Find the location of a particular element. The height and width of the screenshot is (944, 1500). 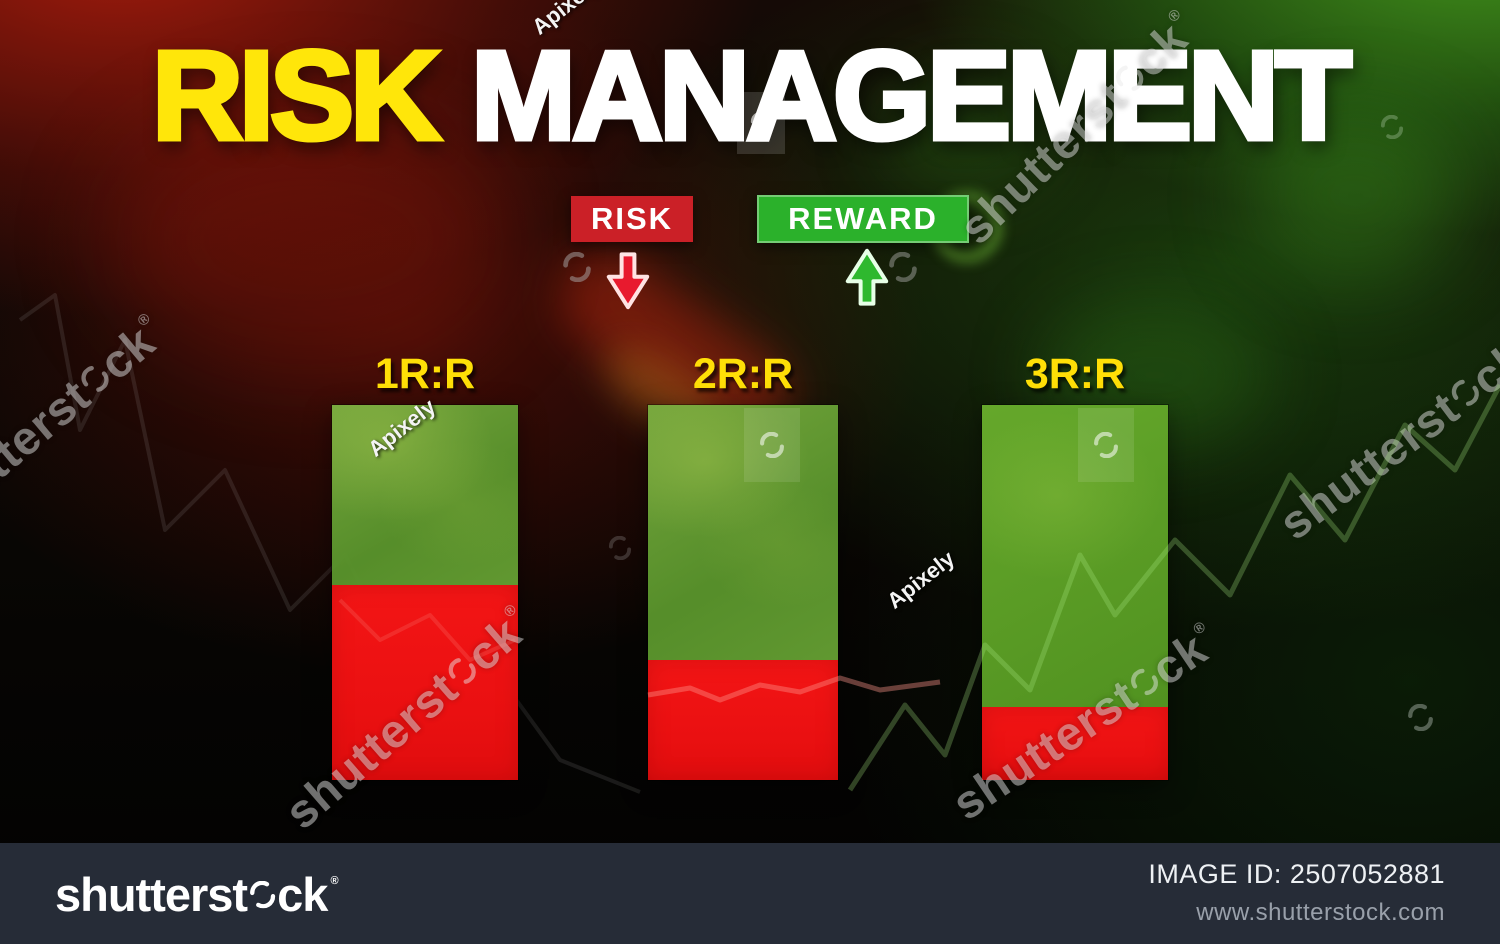

bar-label-3rr: 3R:R is located at coordinates (1075, 374).